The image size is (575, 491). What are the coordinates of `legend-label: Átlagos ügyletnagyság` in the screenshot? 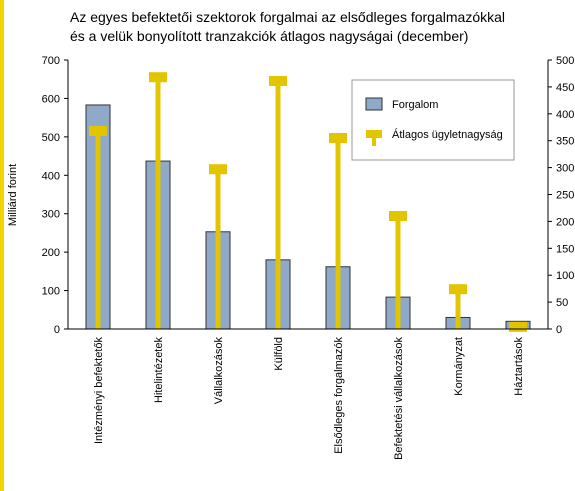 It's located at (447, 134).